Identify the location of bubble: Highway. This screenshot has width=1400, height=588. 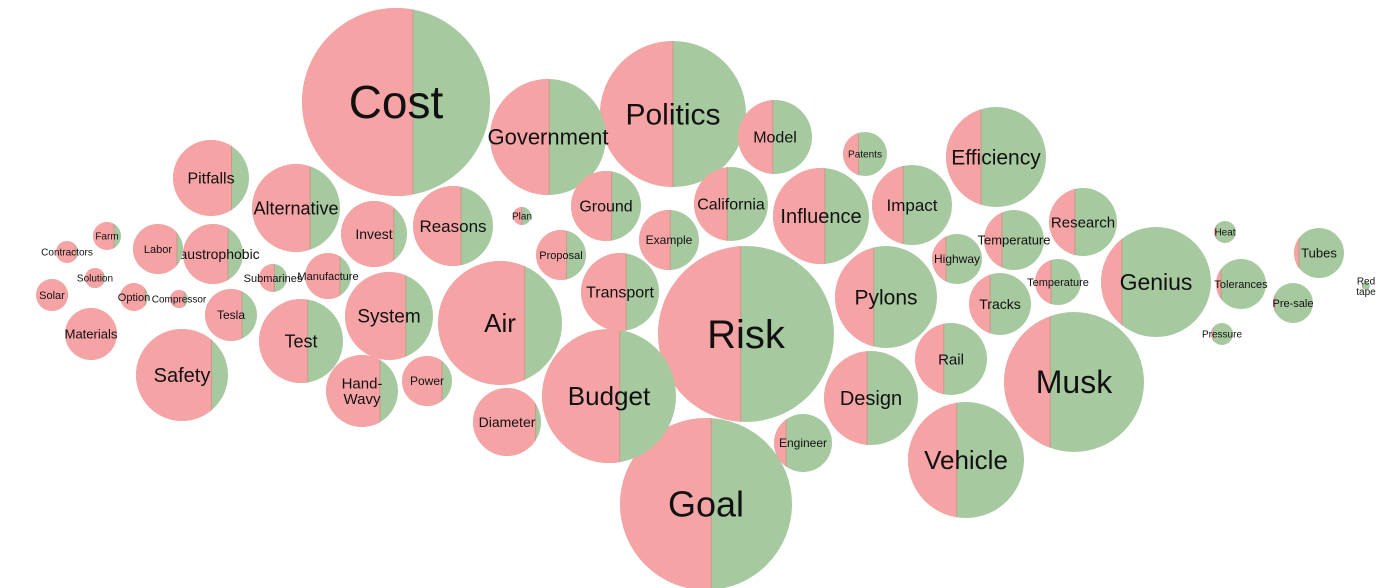
(957, 259).